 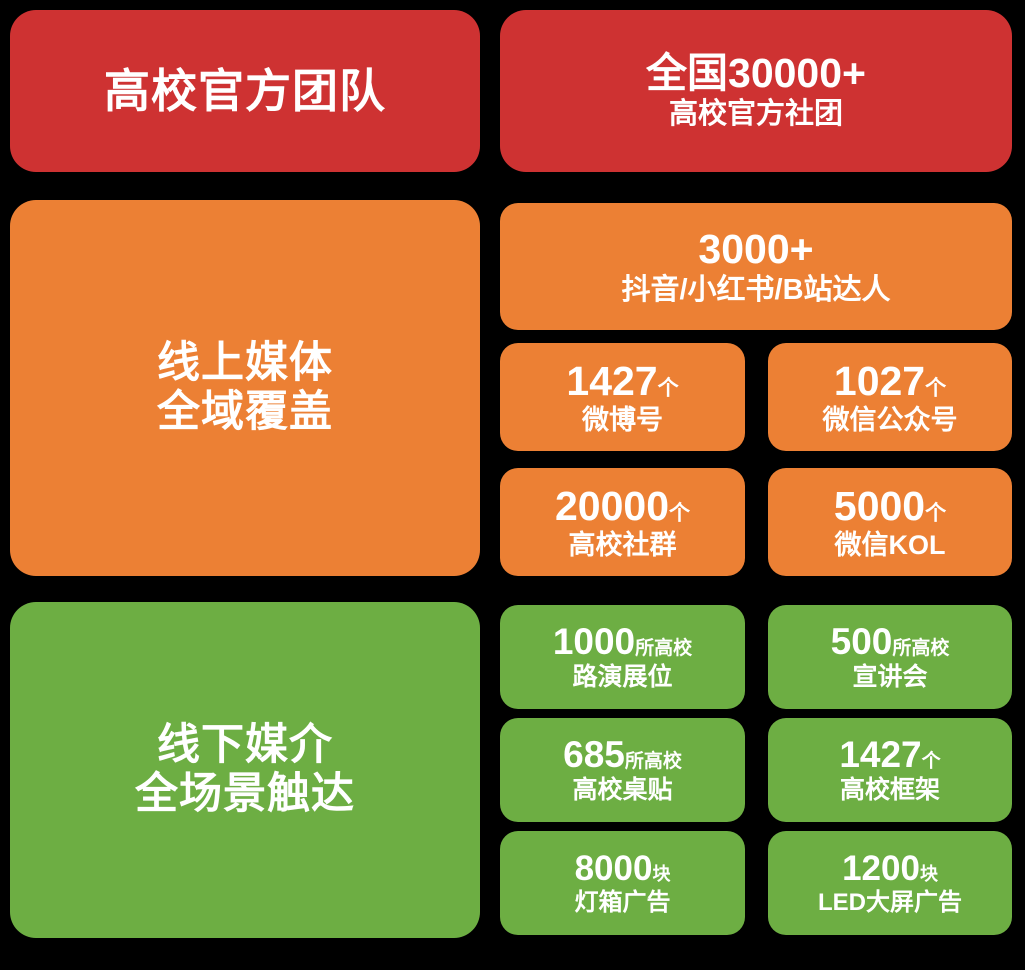 I want to click on category-label-official-team: 高校官方团队, so click(x=245, y=91).